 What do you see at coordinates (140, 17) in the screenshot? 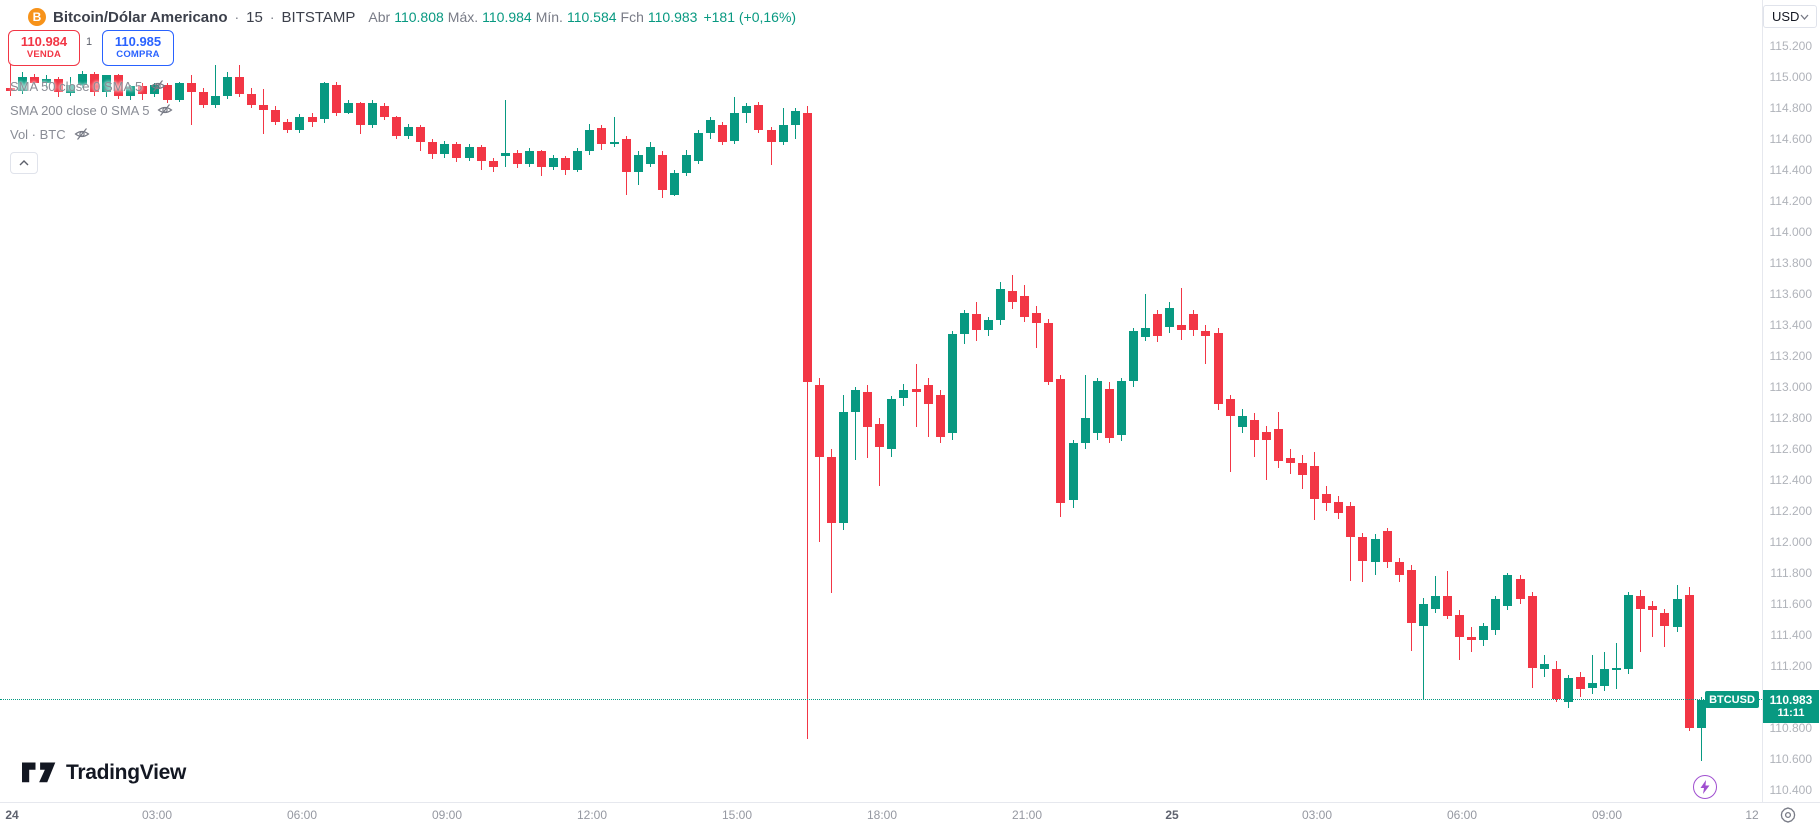
I see `symbol-name: Bitcoin/Dólar Americano` at bounding box center [140, 17].